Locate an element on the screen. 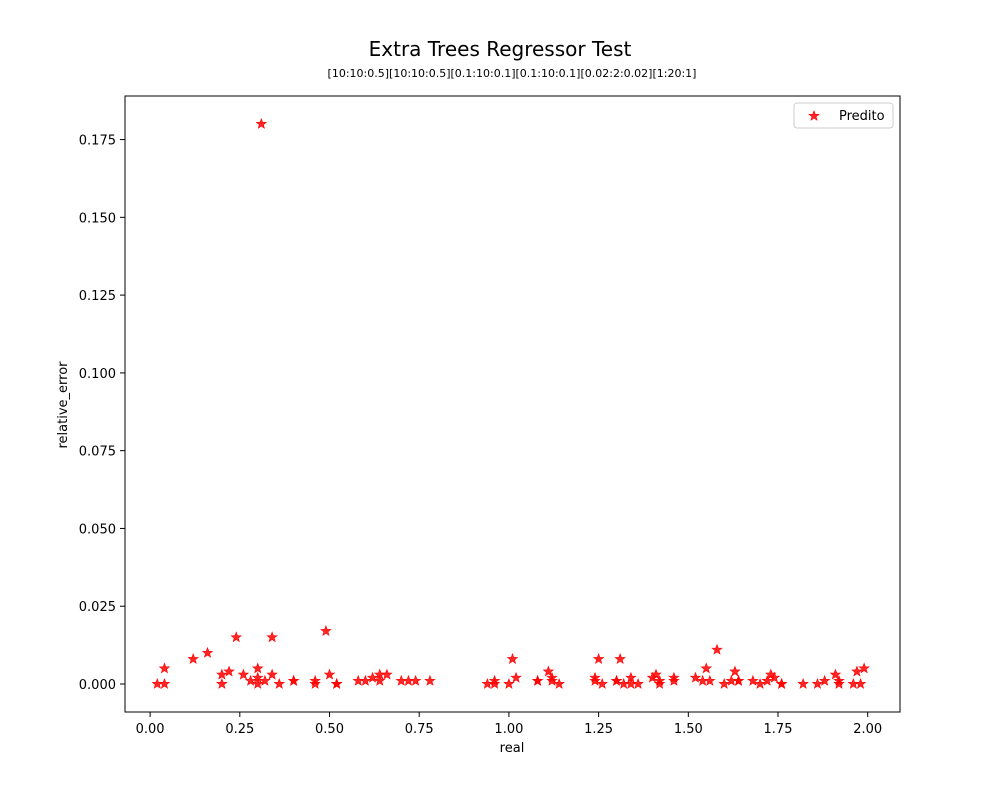 The height and width of the screenshot is (800, 1000). x-tick-label: 0.25 is located at coordinates (239, 729).